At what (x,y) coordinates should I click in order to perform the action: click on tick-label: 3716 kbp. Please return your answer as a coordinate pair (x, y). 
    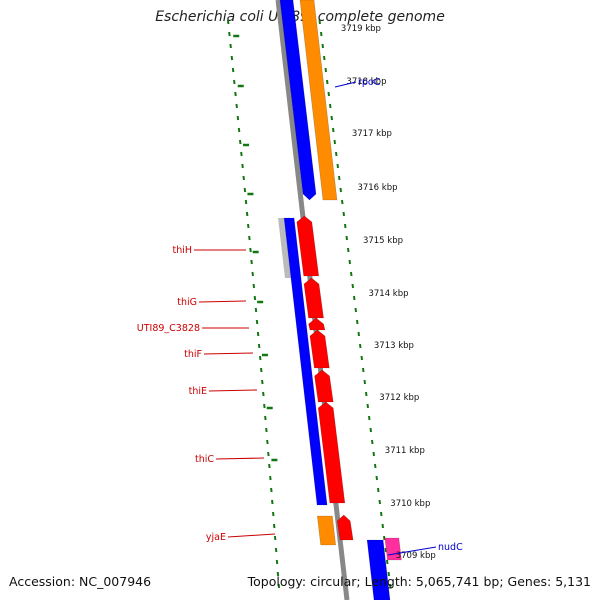
    Looking at the image, I should click on (377, 188).